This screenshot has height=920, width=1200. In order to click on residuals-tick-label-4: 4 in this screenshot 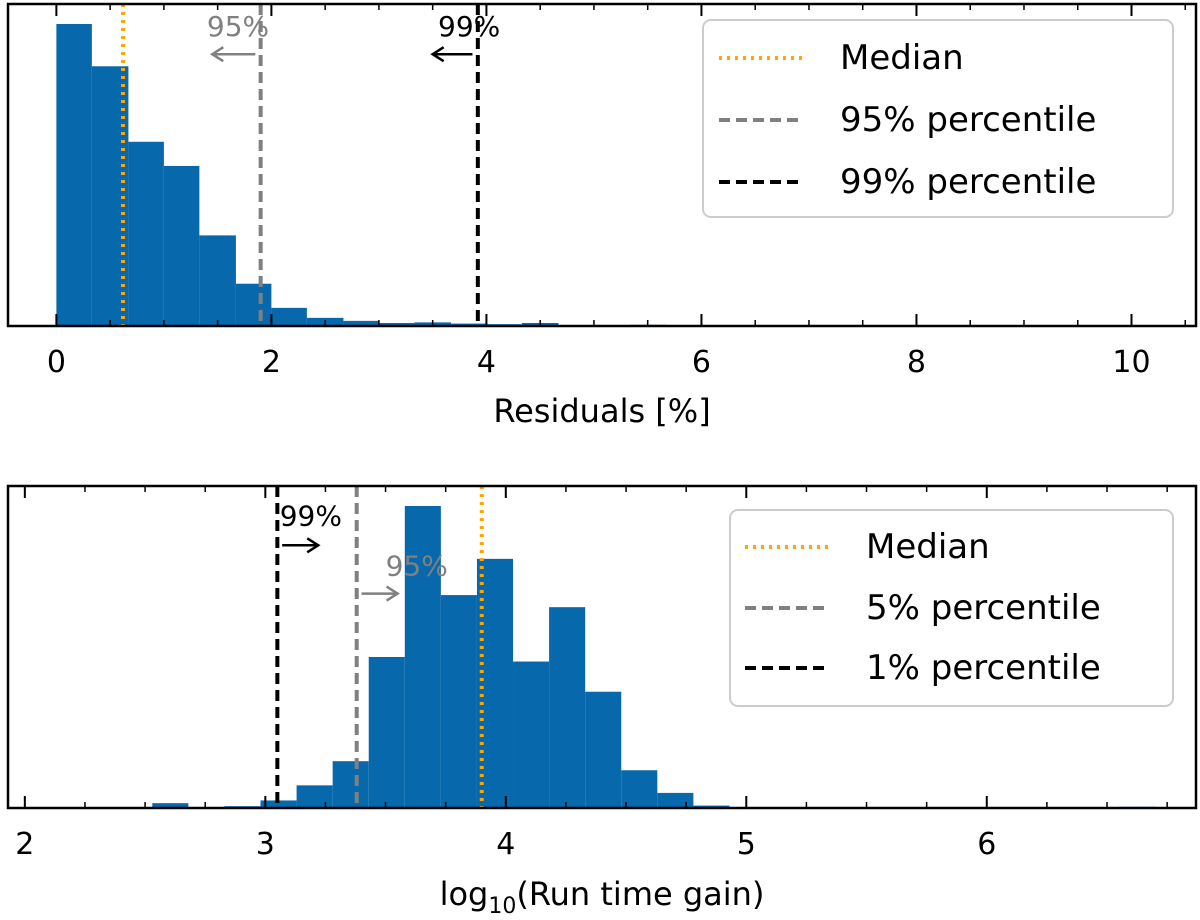, I will do `click(486, 362)`.